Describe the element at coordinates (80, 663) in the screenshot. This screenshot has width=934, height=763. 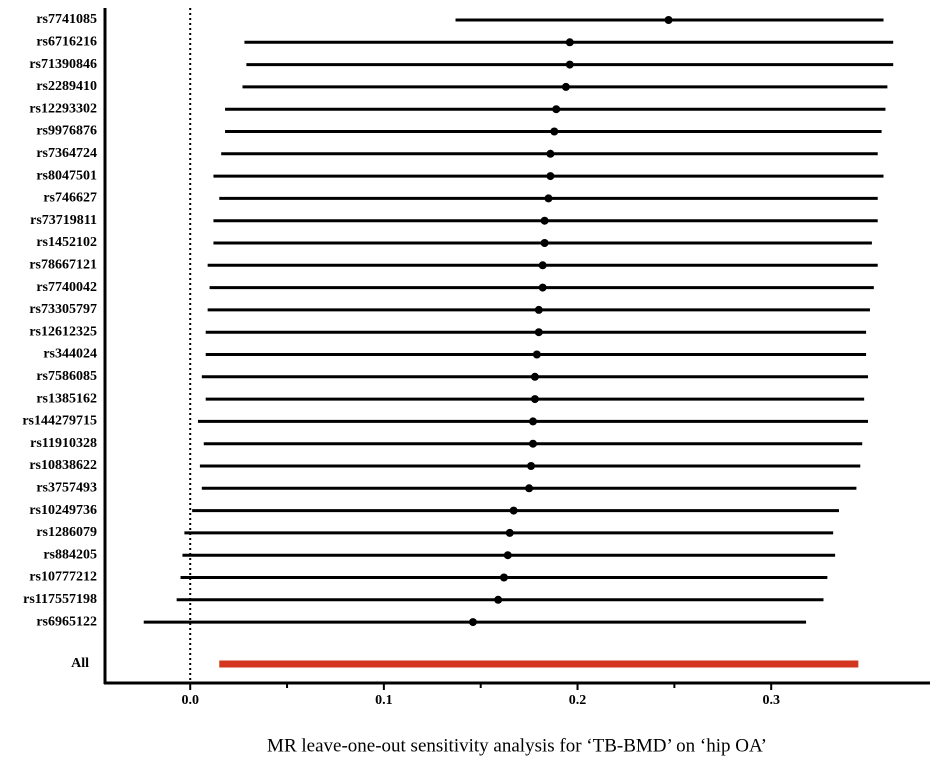
I see `row-label: All` at that location.